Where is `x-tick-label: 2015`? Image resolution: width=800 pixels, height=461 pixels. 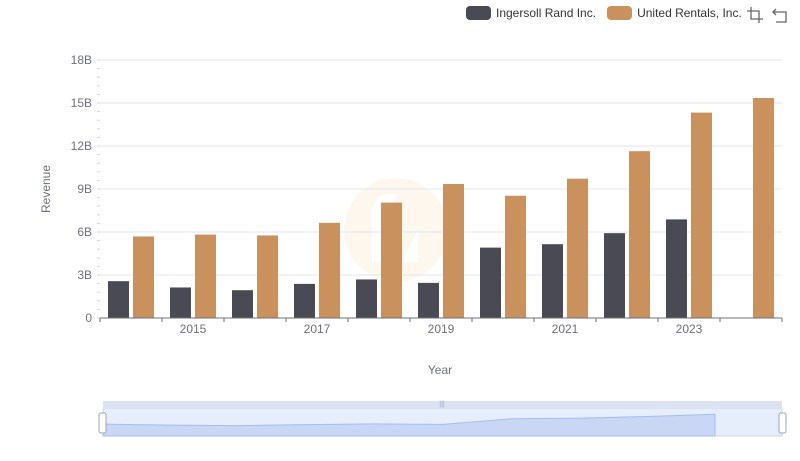
x-tick-label: 2015 is located at coordinates (193, 329).